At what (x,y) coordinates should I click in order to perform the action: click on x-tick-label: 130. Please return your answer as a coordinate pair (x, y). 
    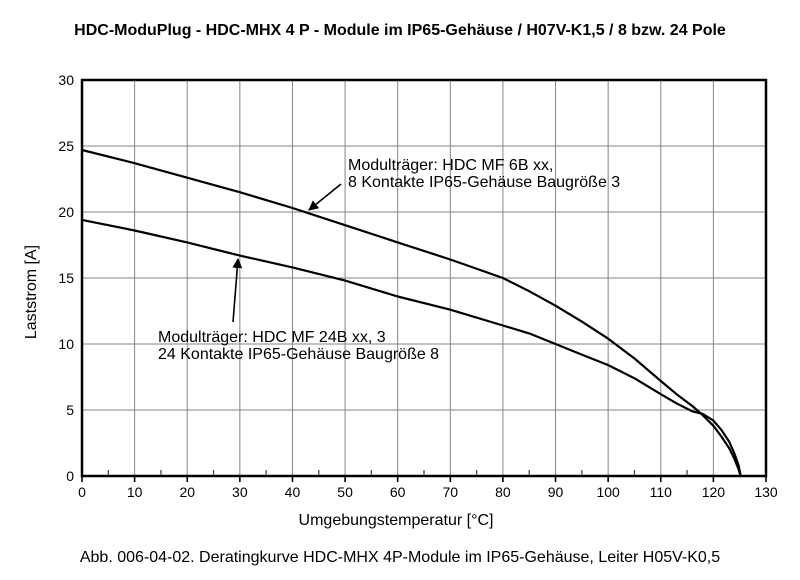
    Looking at the image, I should click on (766, 492).